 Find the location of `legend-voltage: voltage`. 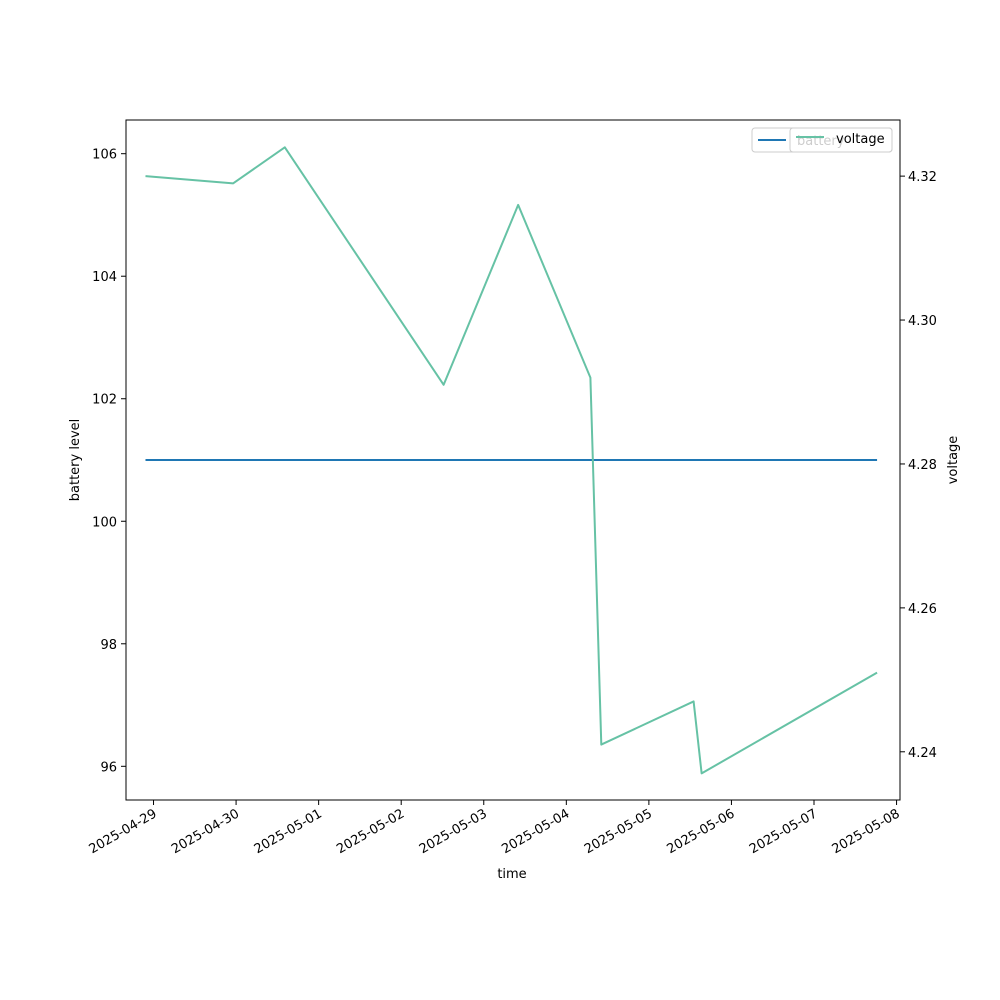

legend-voltage: voltage is located at coordinates (841, 140).